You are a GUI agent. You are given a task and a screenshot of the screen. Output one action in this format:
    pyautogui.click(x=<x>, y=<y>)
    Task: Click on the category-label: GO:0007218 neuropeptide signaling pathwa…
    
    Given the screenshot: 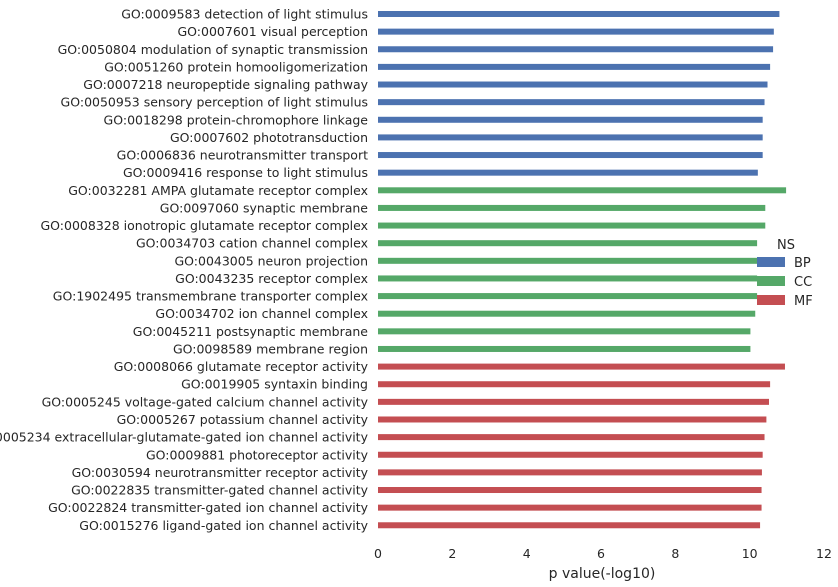 What is the action you would take?
    pyautogui.click(x=225, y=84)
    